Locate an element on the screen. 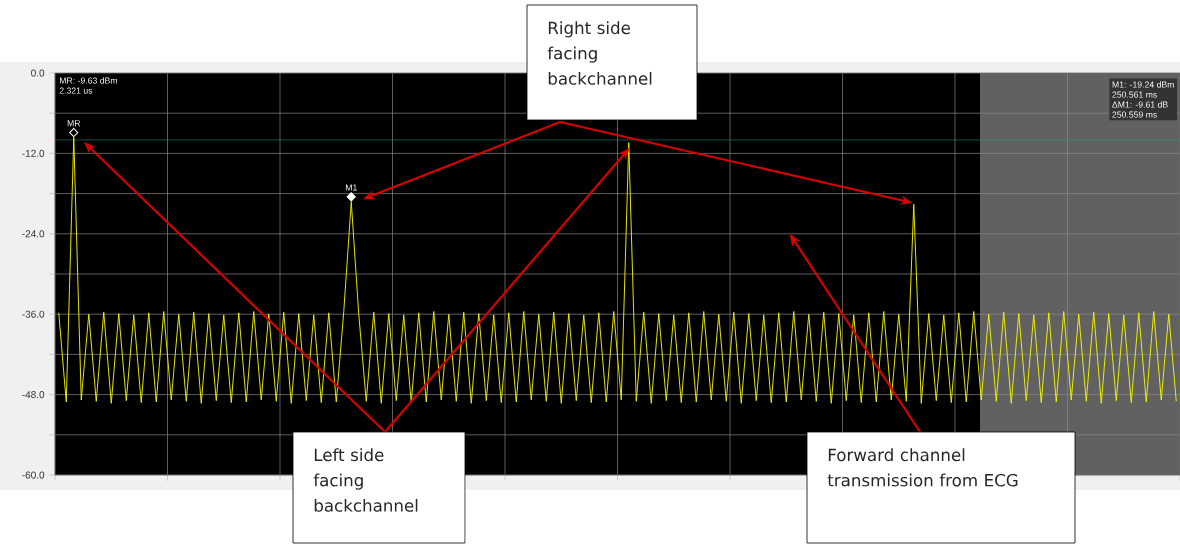 The height and width of the screenshot is (544, 1180). annotation: Forward channel transmission from ECG is located at coordinates (922, 467).